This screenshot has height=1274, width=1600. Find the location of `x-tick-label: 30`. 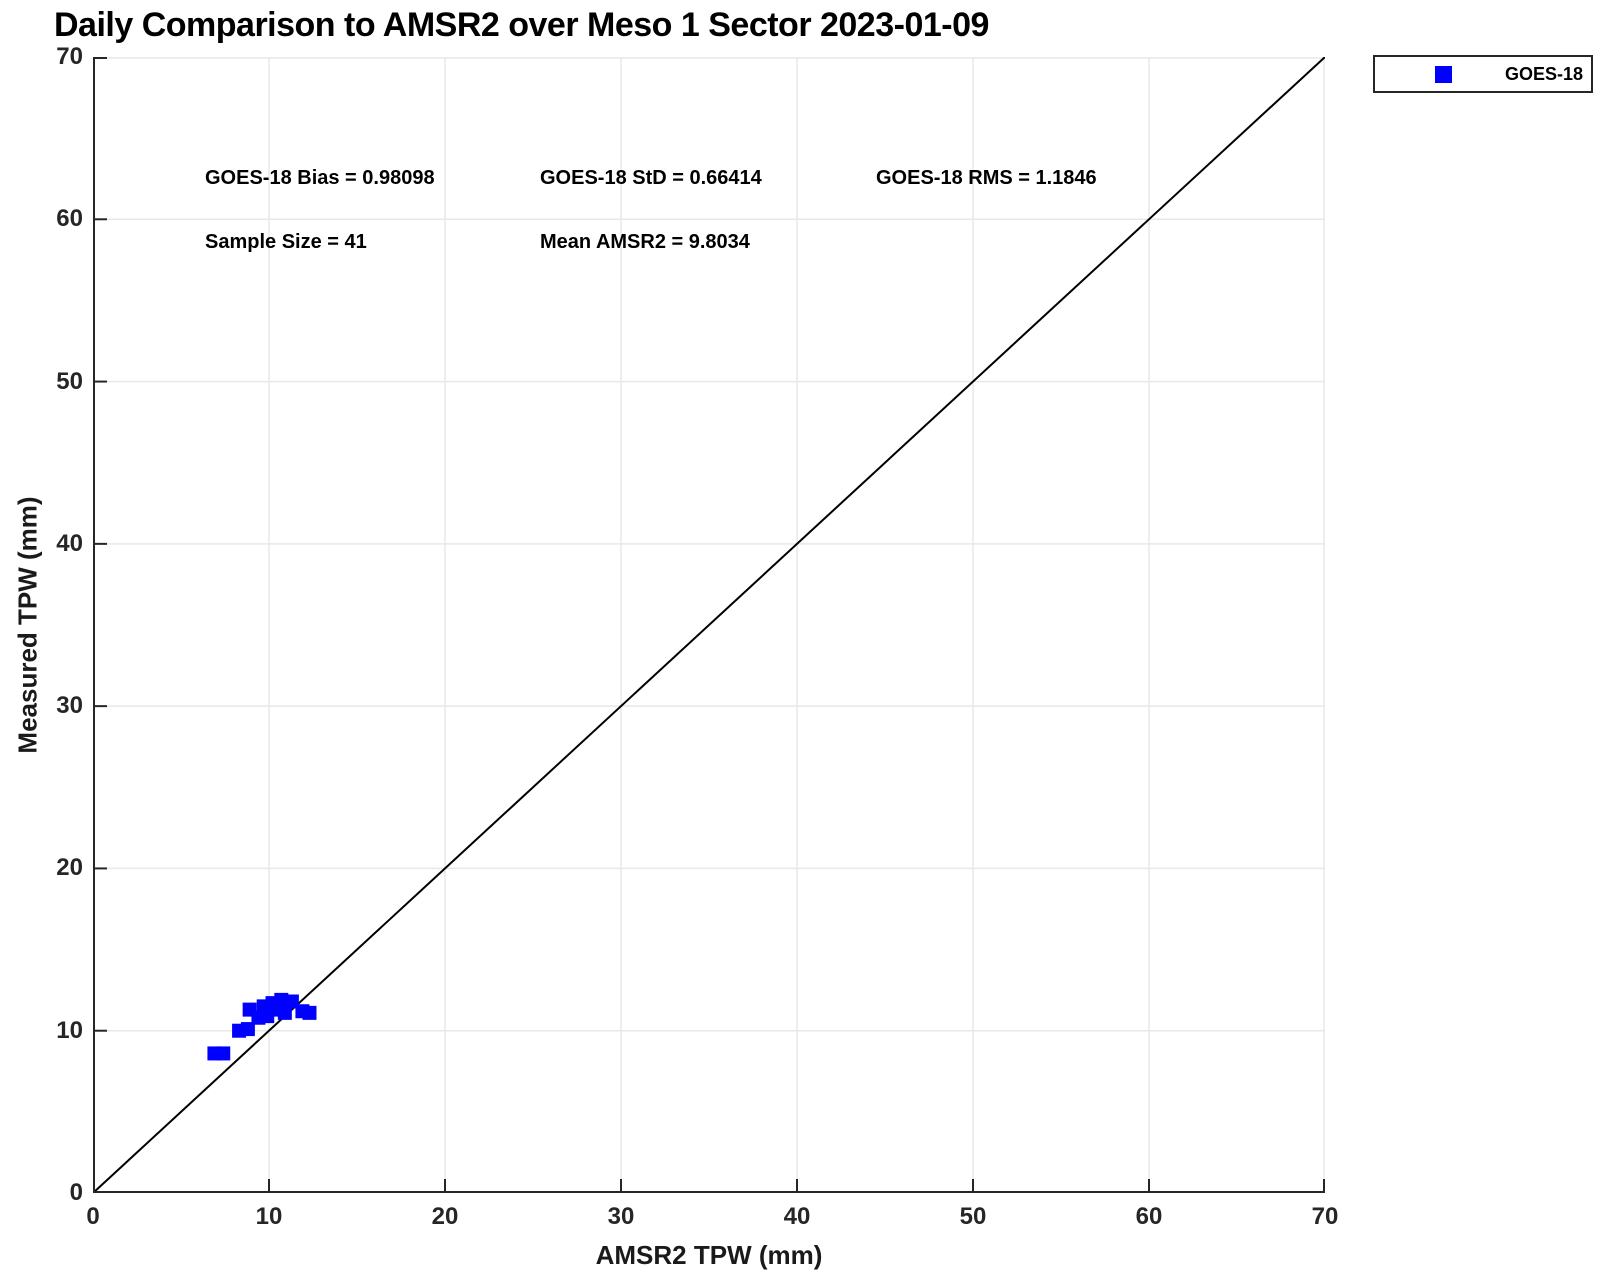

x-tick-label: 30 is located at coordinates (621, 1216).